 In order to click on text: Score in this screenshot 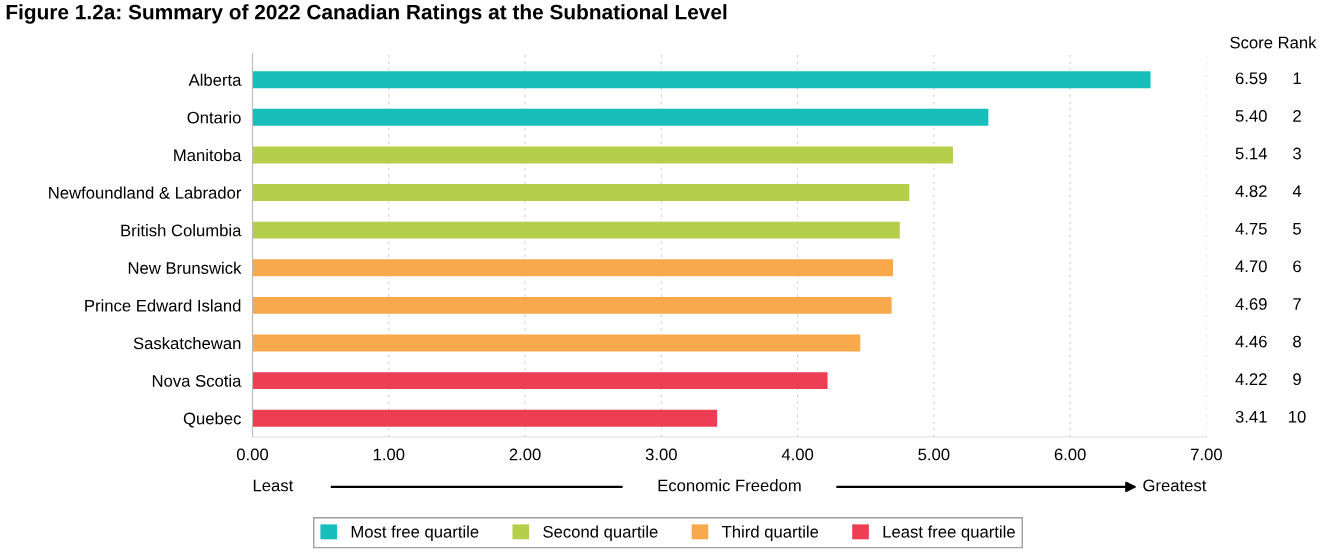, I will do `click(1251, 42)`.